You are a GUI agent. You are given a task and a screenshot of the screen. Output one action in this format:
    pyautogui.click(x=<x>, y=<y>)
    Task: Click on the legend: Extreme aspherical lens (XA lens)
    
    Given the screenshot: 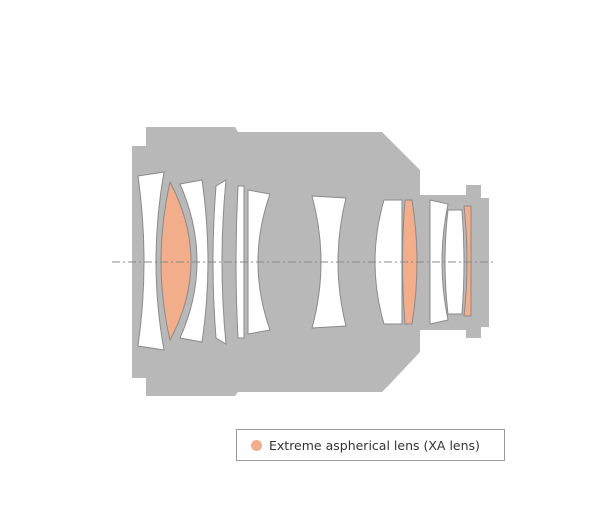 What is the action you would take?
    pyautogui.click(x=370, y=445)
    